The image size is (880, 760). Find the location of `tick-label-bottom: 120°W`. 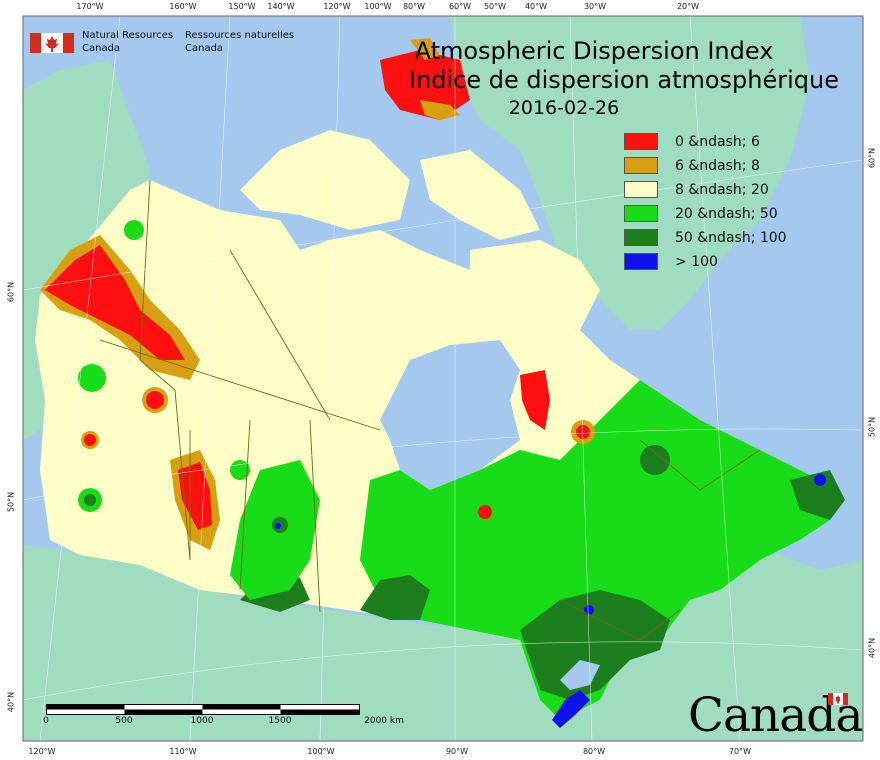

tick-label-bottom: 120°W is located at coordinates (42, 751).